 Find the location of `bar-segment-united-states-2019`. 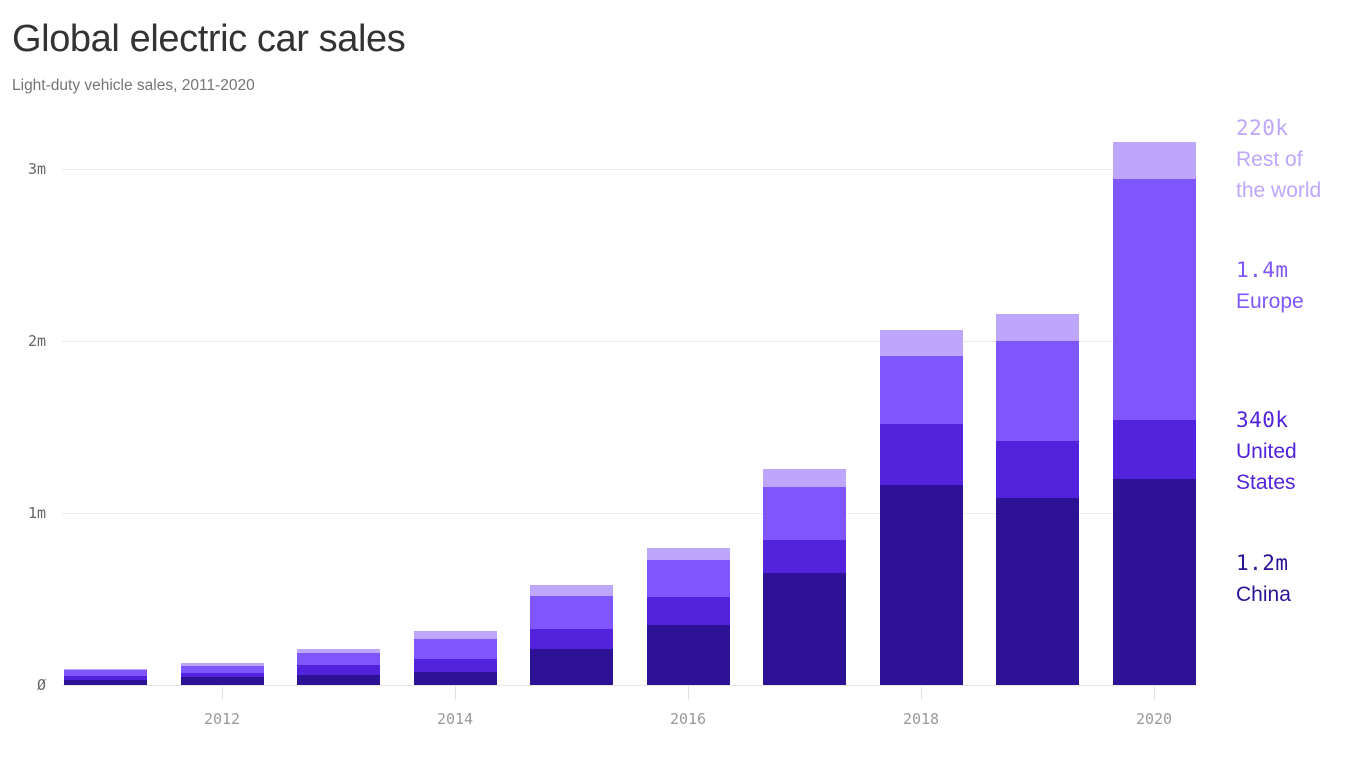

bar-segment-united-states-2019 is located at coordinates (1037, 469).